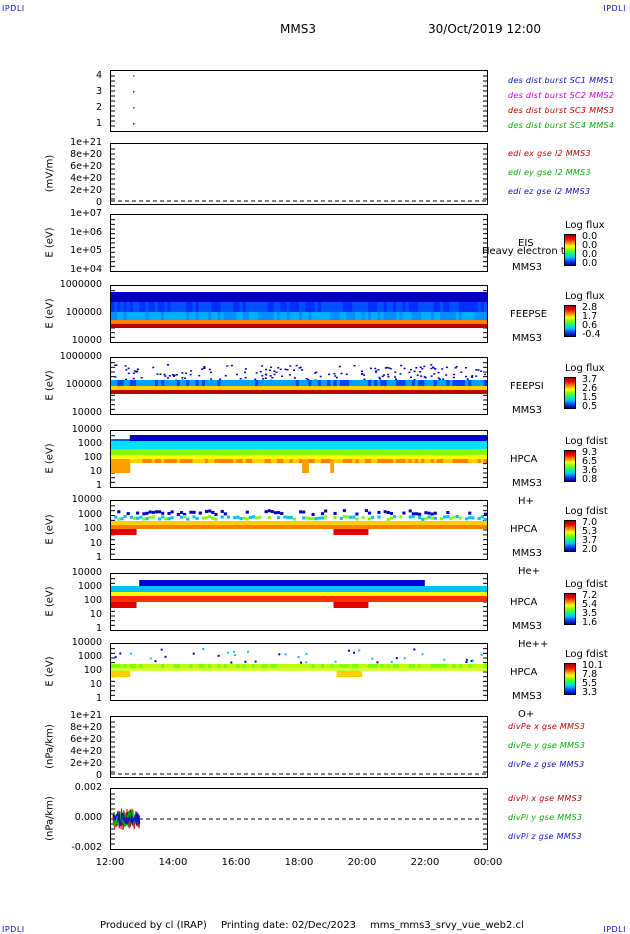 This screenshot has height=934, width=630. I want to click on y-tick-label: 1, so click(98, 698).